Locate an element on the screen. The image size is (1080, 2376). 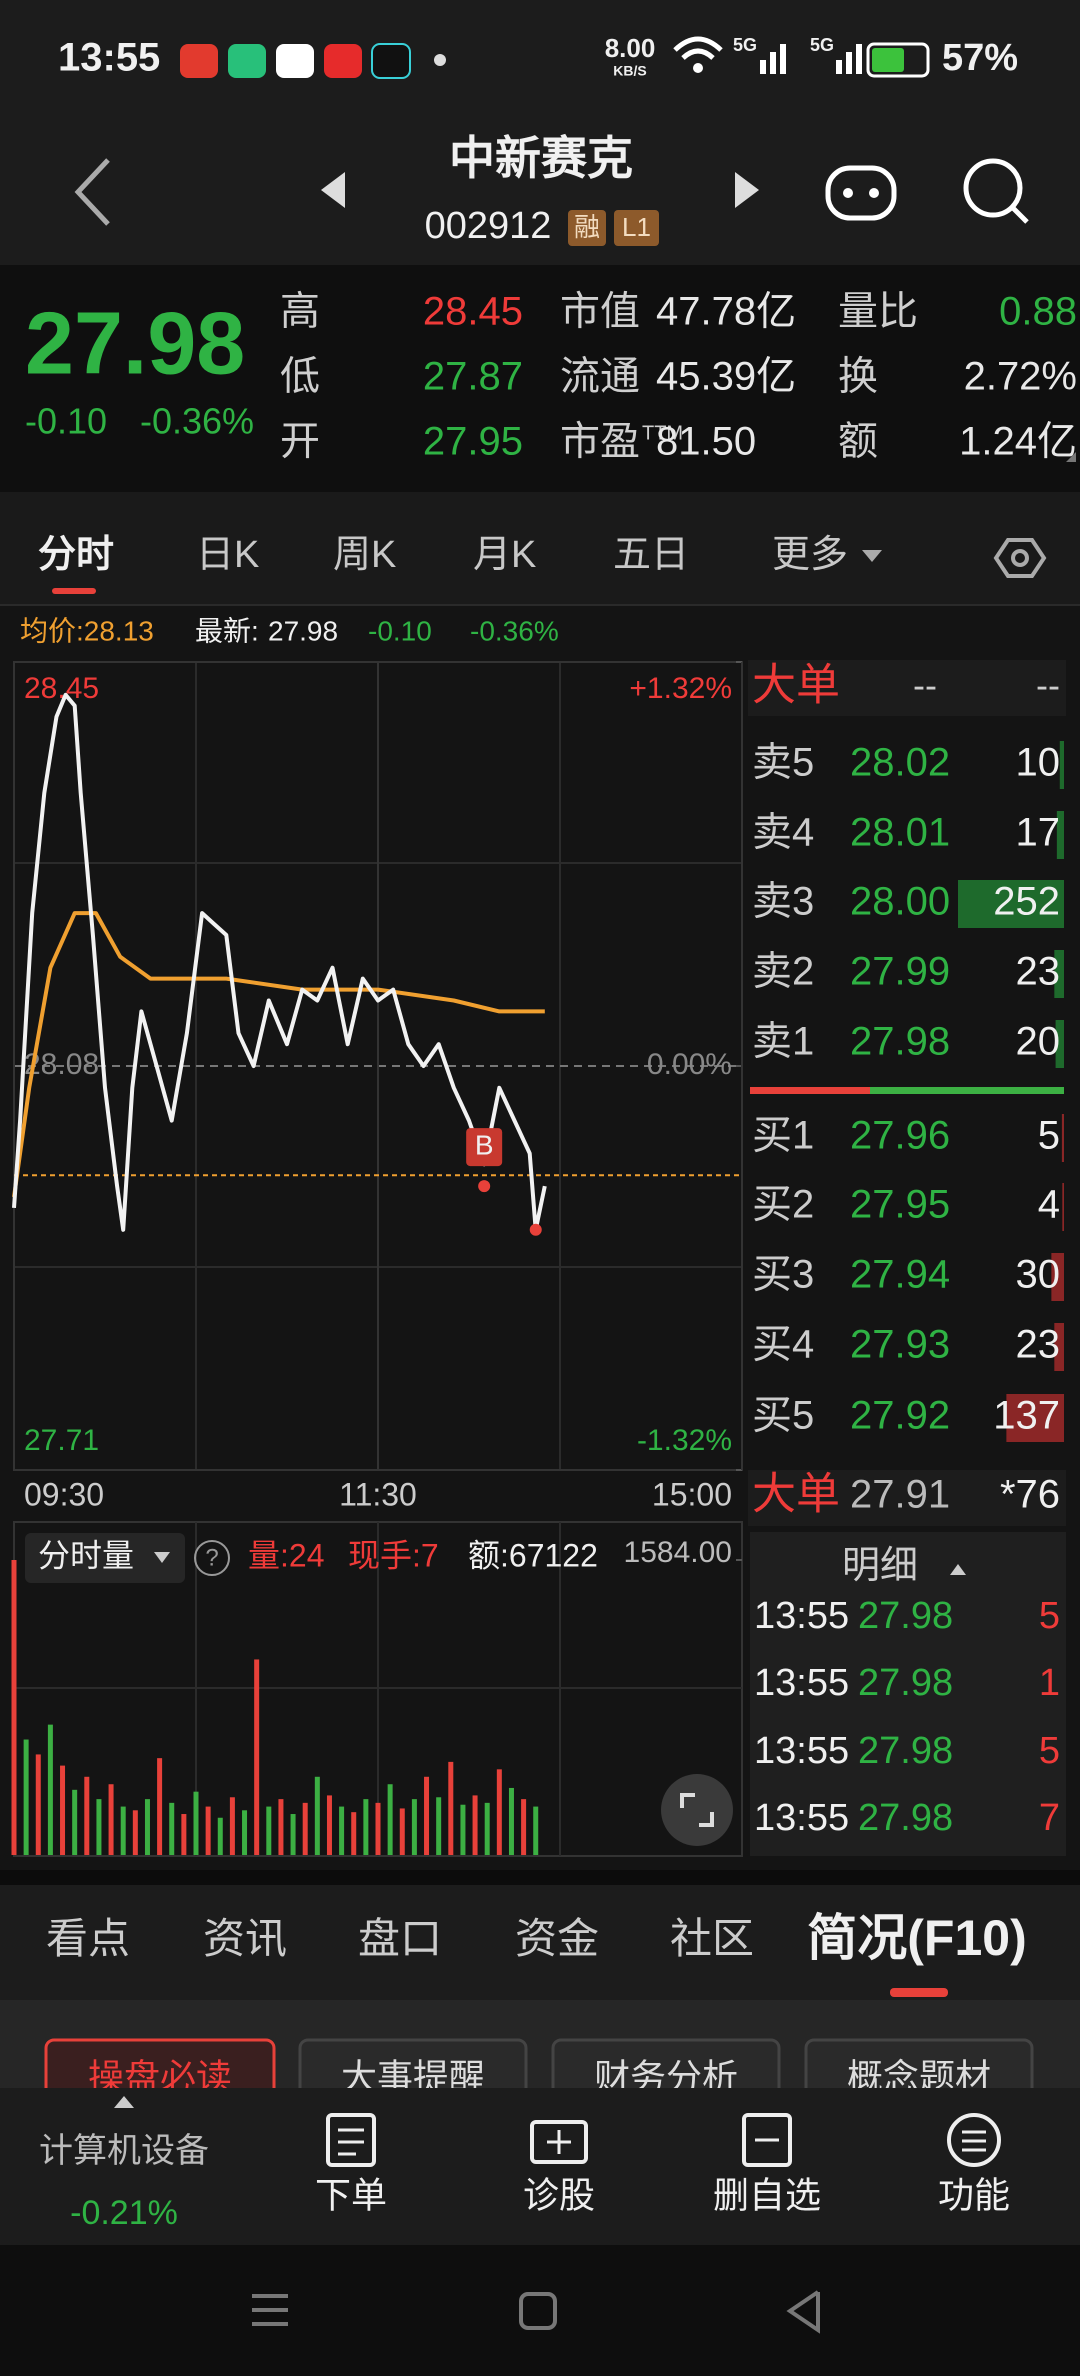
big-order-price: 27.91 is located at coordinates (900, 1495).